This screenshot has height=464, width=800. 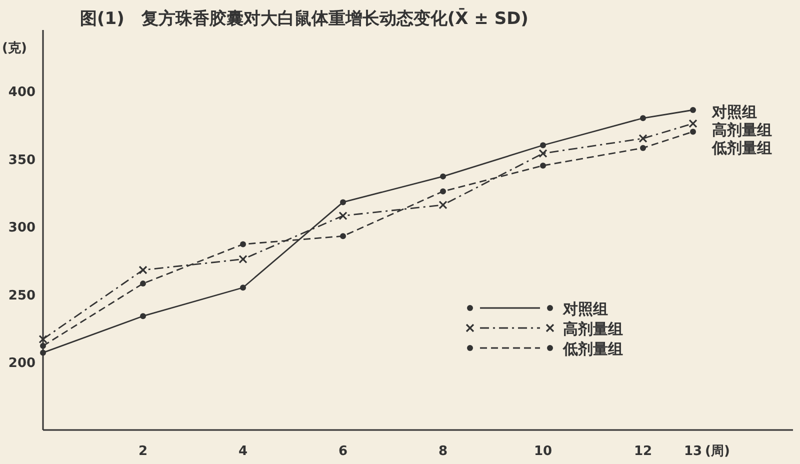 What do you see at coordinates (14, 48) in the screenshot?
I see `y-axis-title: (克)` at bounding box center [14, 48].